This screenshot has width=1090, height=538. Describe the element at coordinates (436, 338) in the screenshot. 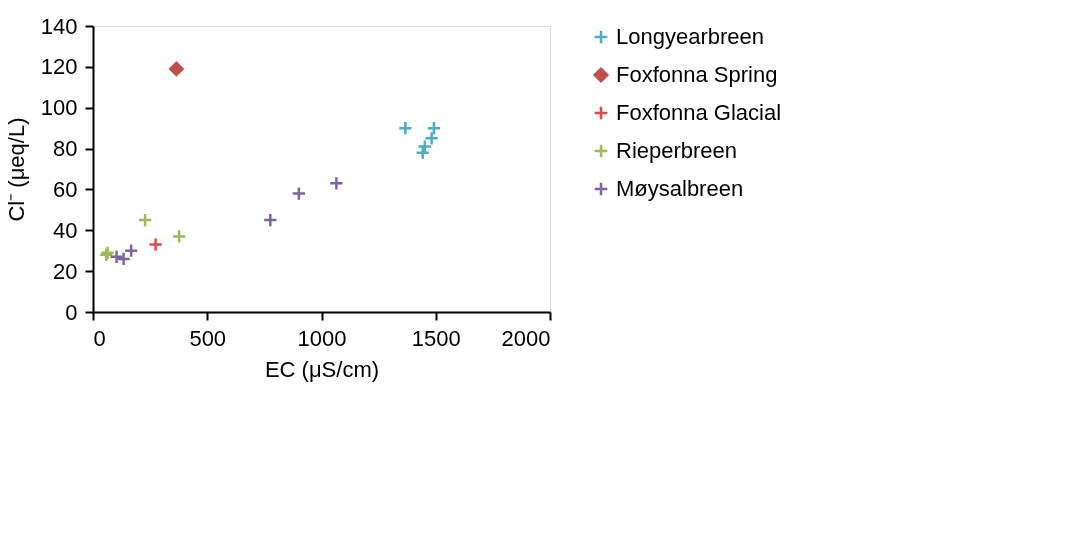

I see `x-tick-label: 1500` at that location.